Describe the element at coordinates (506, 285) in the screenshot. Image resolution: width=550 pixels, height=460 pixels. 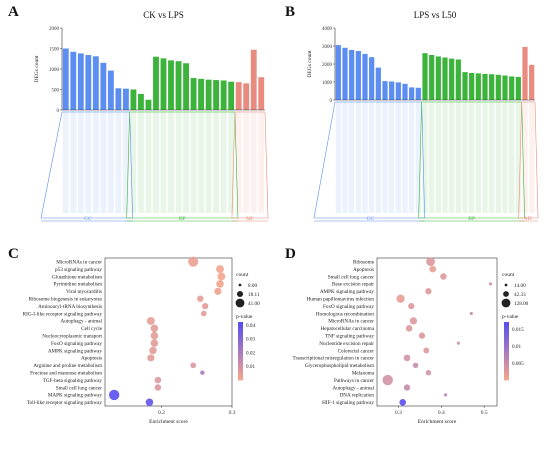
I see `panel-d-legend-count-marker` at that location.